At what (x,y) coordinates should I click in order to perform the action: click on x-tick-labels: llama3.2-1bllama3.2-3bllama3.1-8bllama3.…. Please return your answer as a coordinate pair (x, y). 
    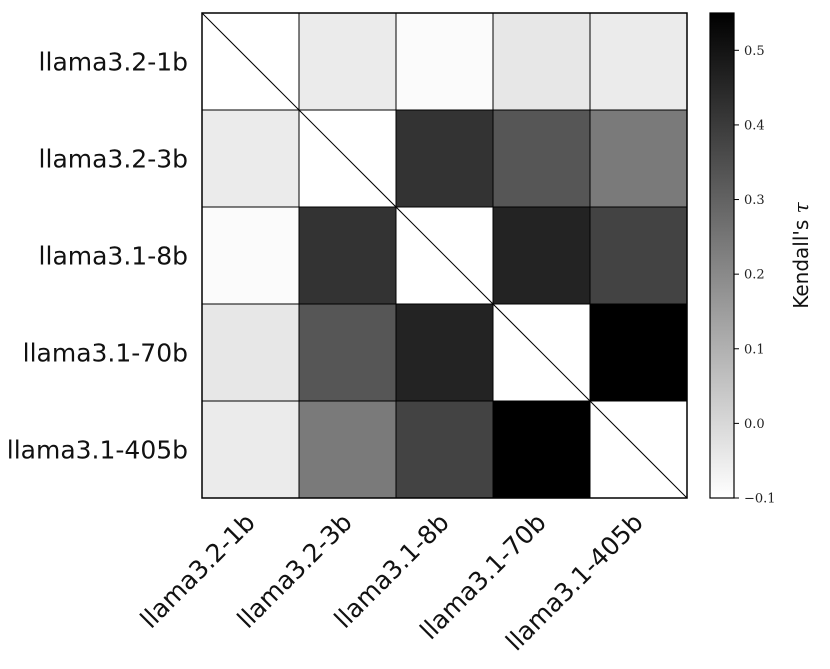
    Looking at the image, I should click on (392, 582).